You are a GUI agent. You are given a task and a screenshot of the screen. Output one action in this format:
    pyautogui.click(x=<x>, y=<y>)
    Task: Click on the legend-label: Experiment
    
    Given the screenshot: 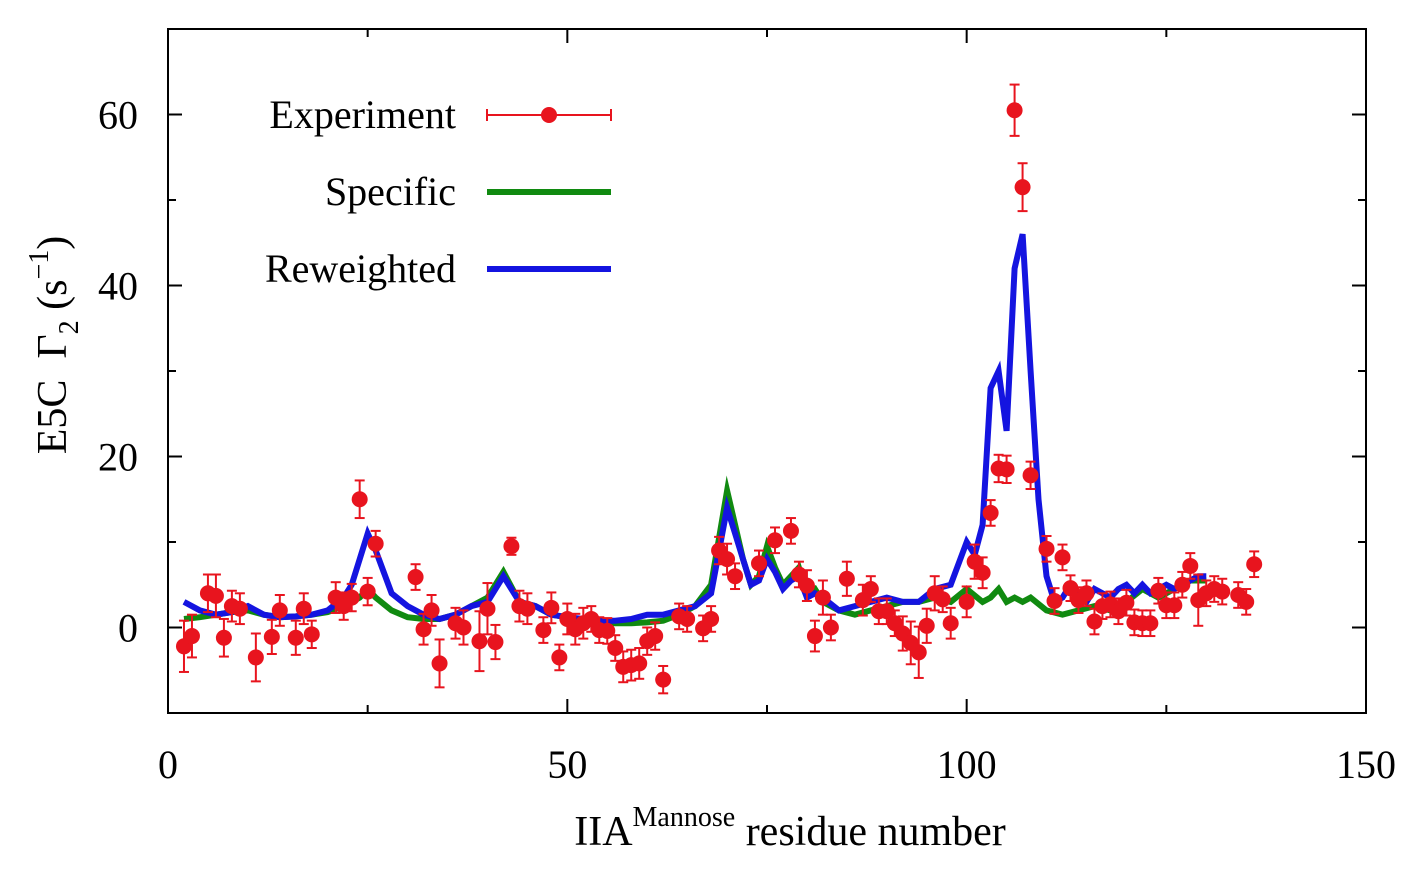 What is the action you would take?
    pyautogui.click(x=362, y=114)
    